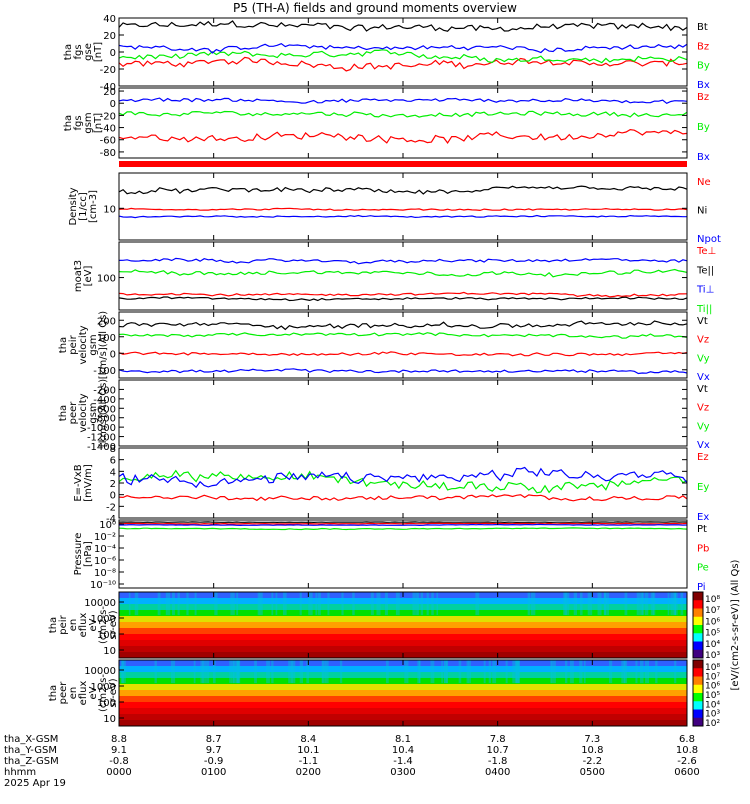 This screenshot has height=804, width=750. What do you see at coordinates (701, 587) in the screenshot?
I see `legend-Pi: Pi` at bounding box center [701, 587].